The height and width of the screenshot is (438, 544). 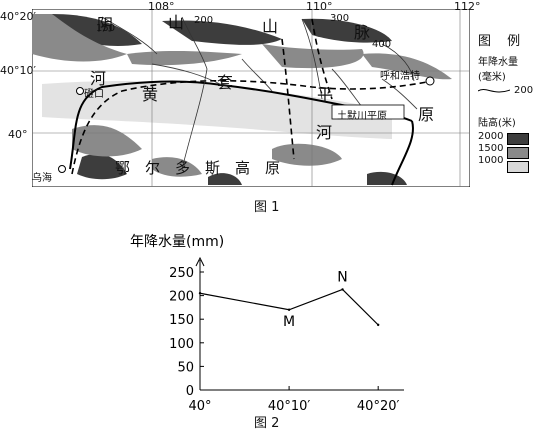 I want to click on isohyet-150: 150, so click(x=106, y=28).